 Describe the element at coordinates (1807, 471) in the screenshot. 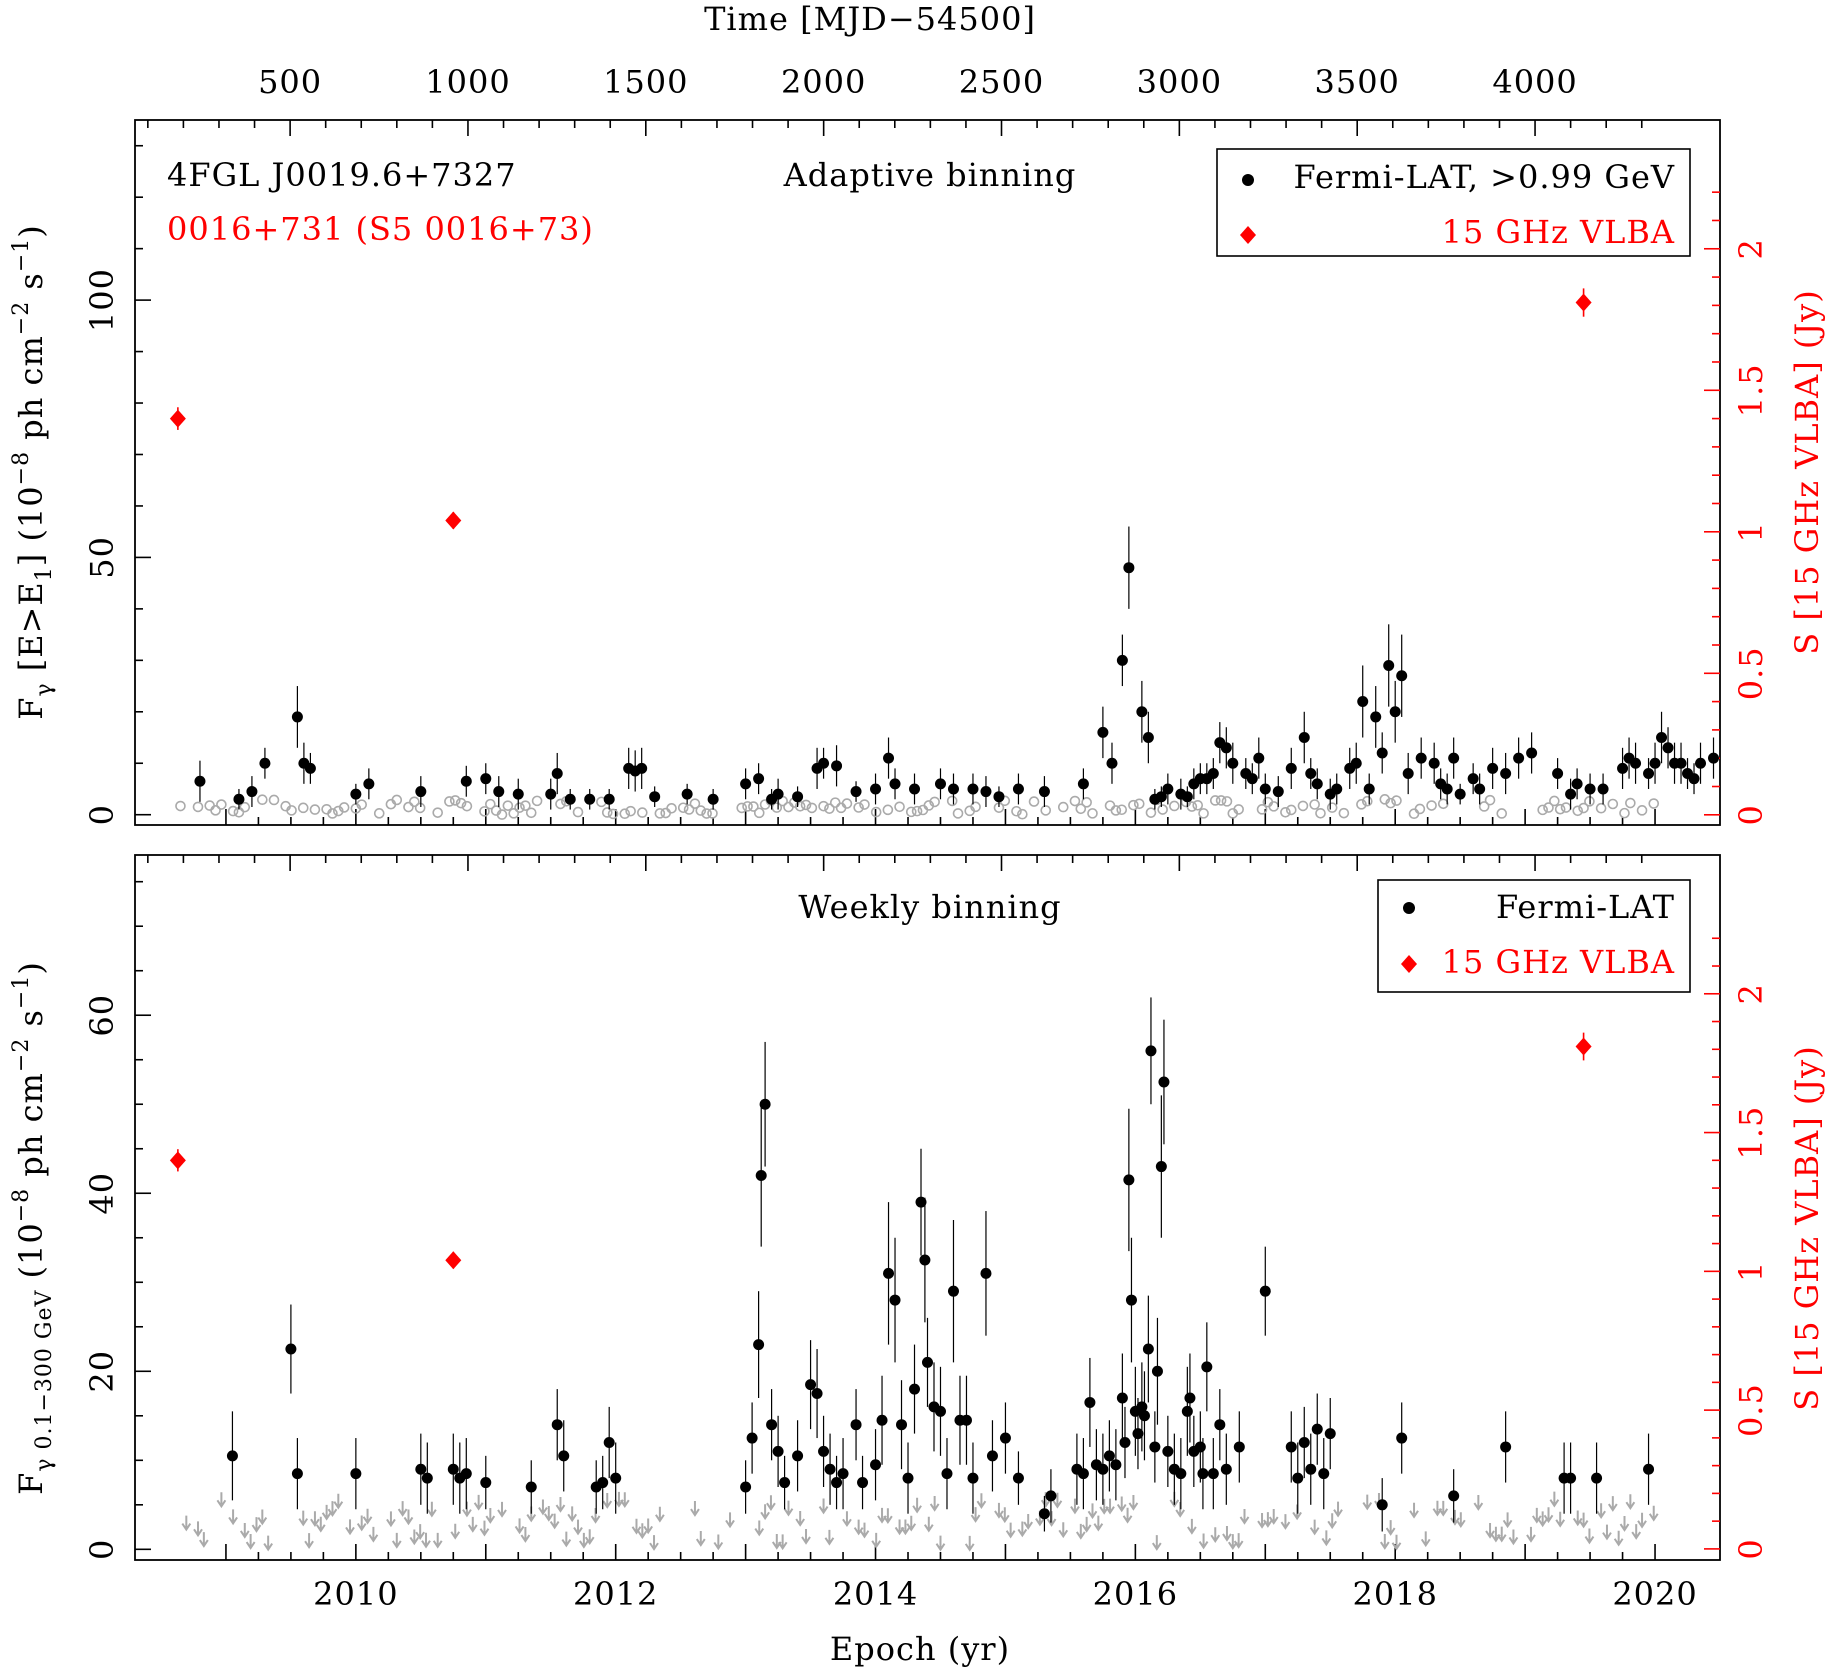

I see `top-right-y-axis-label: S [15 GHz VLBA] (Jy)` at that location.